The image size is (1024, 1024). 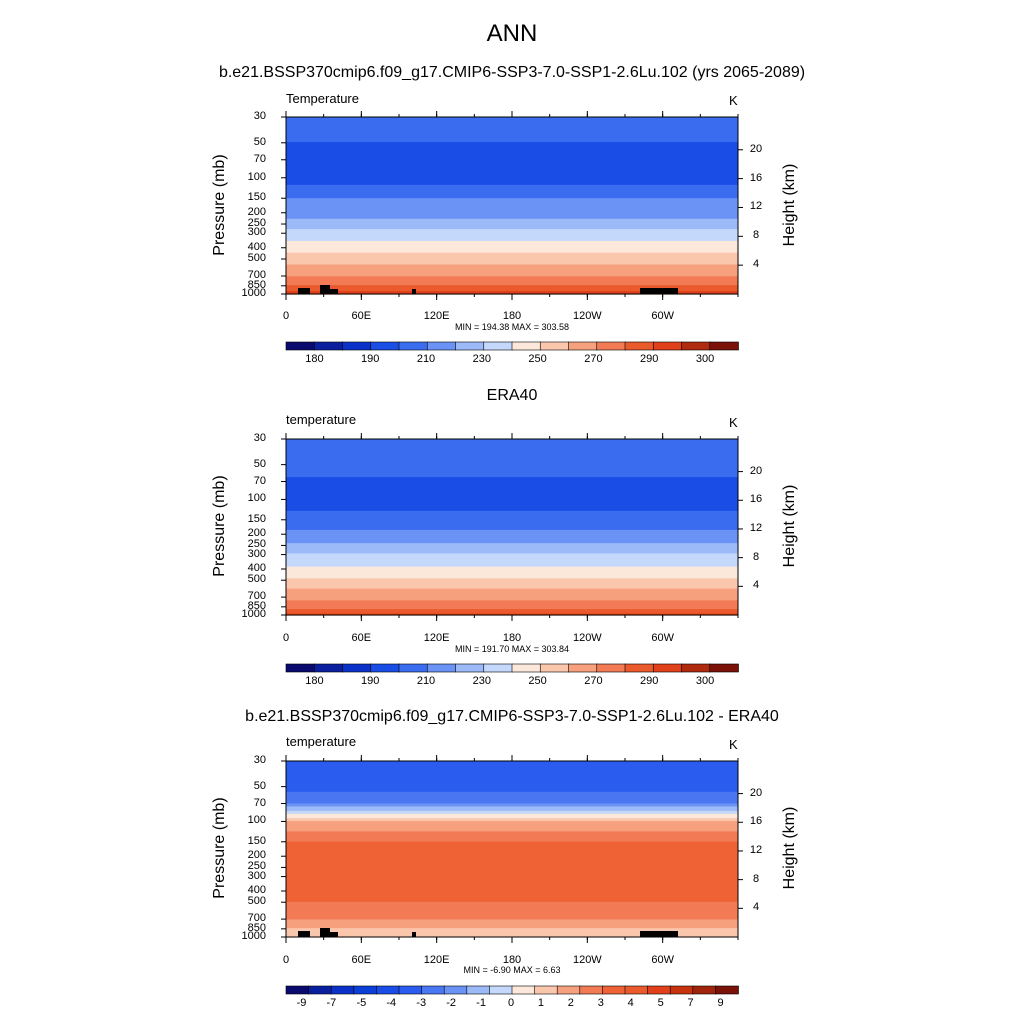 I want to click on height-tick-label: 16, so click(x=756, y=821).